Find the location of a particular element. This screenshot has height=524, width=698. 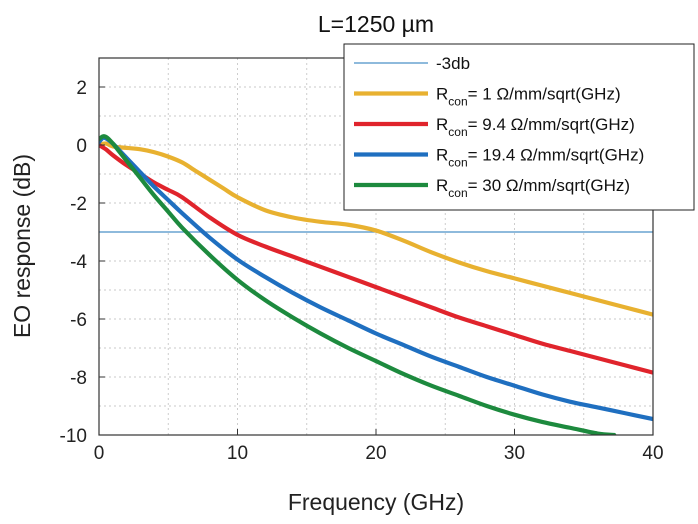

legend-label-3db: -3db is located at coordinates (453, 63).